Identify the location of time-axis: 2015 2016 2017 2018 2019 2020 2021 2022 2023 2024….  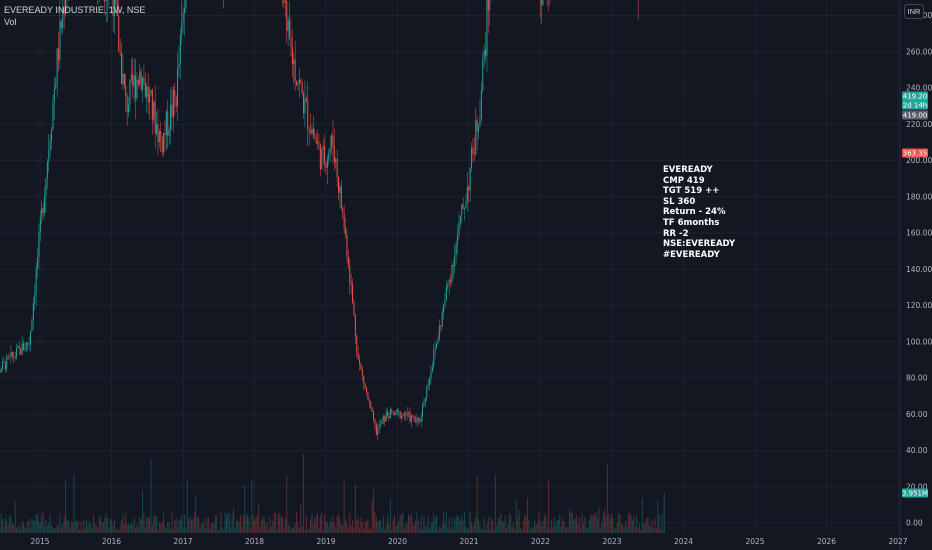
(468, 541).